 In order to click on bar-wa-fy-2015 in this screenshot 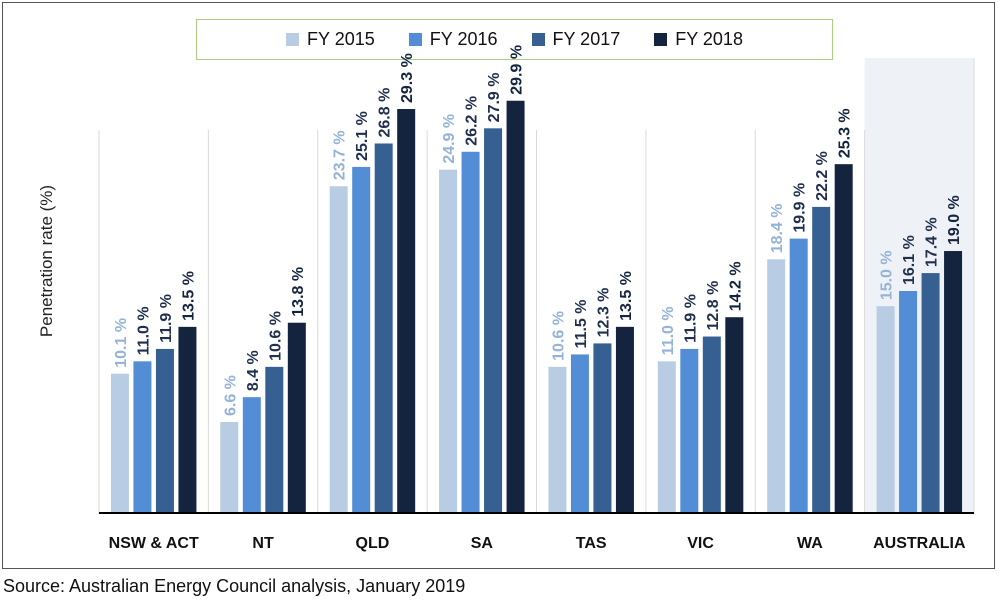, I will do `click(776, 386)`.